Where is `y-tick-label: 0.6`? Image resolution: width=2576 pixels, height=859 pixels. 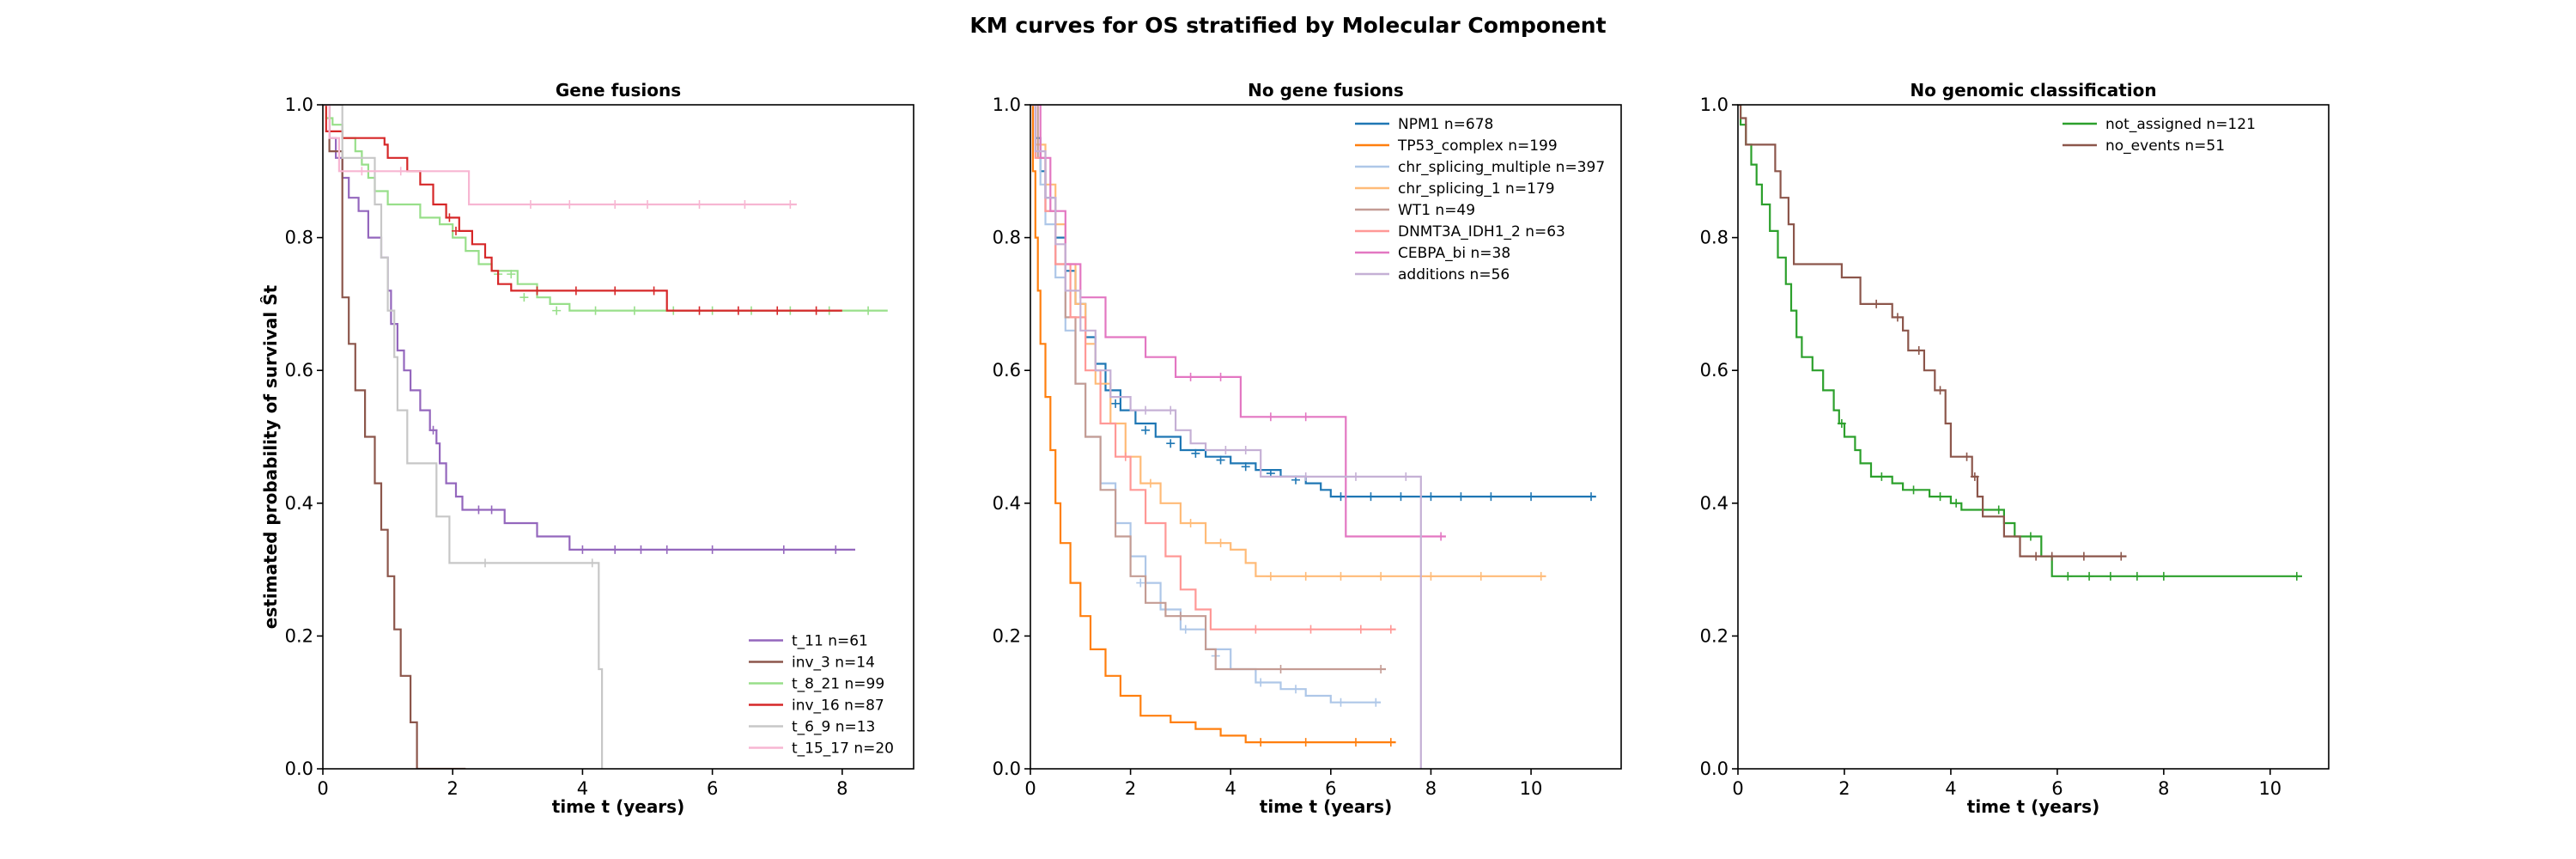 y-tick-label: 0.6 is located at coordinates (1007, 370).